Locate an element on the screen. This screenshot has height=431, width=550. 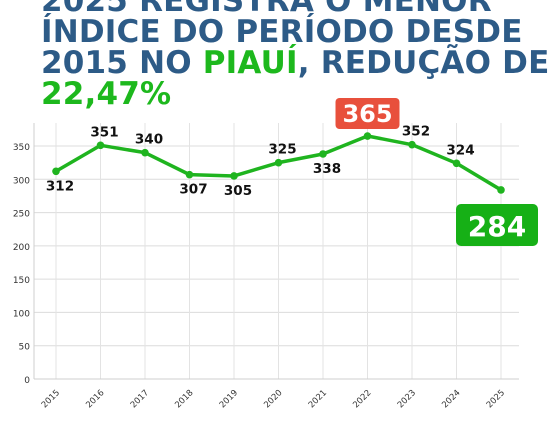
y-tick-label: 150 is located at coordinates (21, 281).